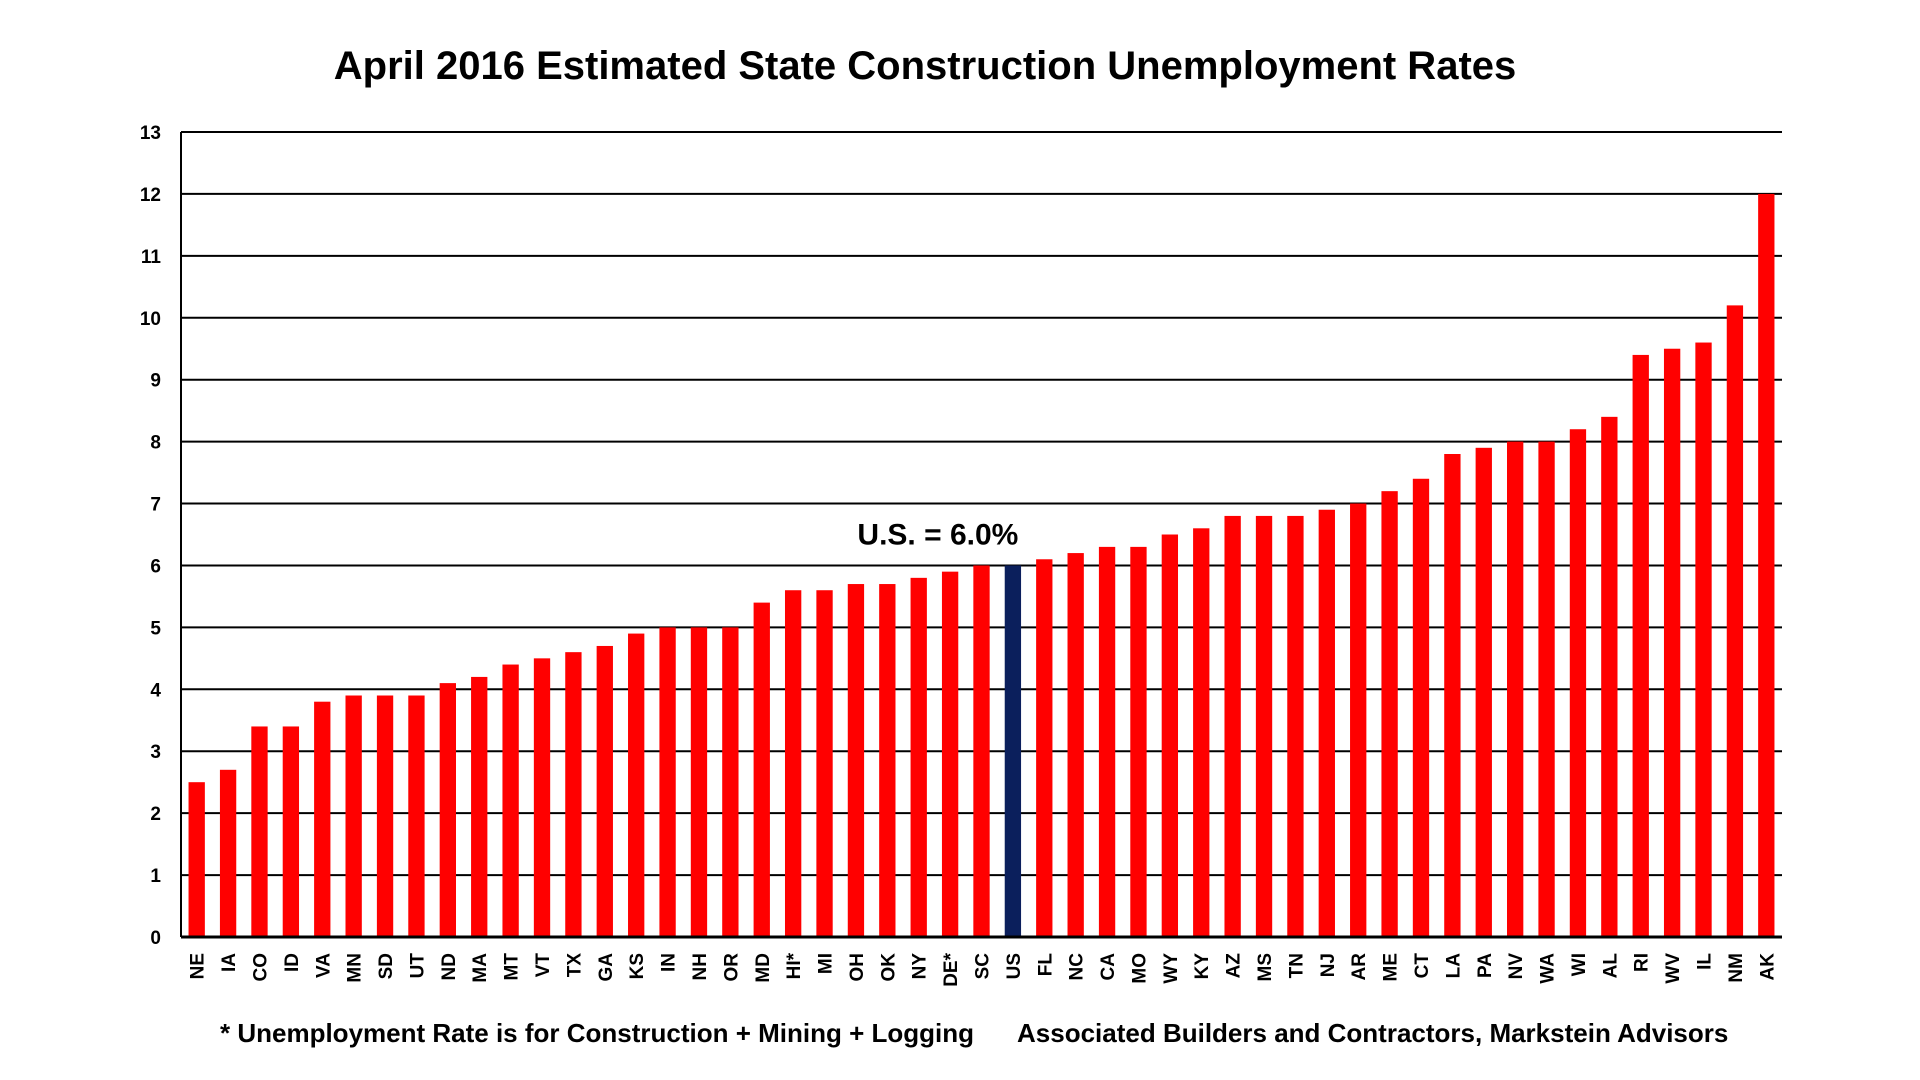 The height and width of the screenshot is (1080, 1920). Describe the element at coordinates (229, 962) in the screenshot. I see `x-tick-label: IA` at that location.